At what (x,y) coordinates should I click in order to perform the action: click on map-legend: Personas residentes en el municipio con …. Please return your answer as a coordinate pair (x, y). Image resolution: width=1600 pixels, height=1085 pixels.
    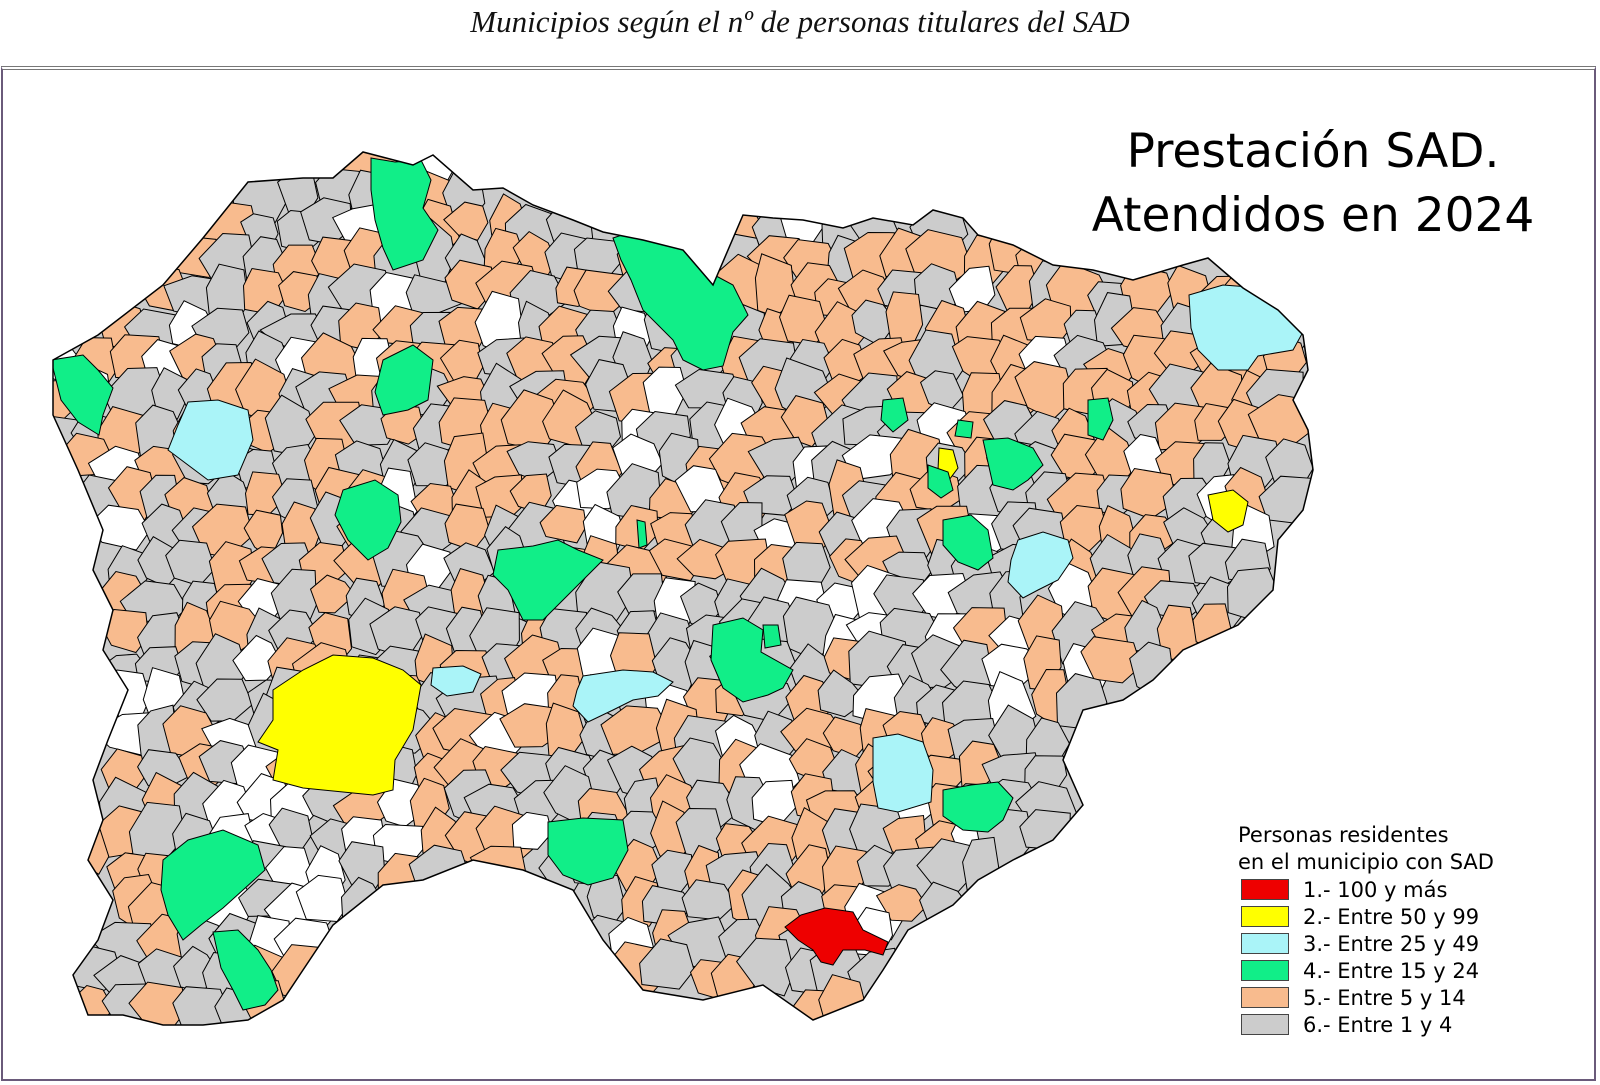
    Looking at the image, I should click on (1363, 930).